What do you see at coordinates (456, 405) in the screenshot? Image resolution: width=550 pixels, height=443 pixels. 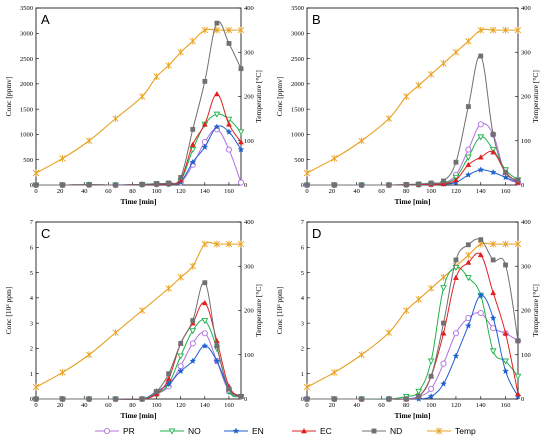 I see `x-tick-label: 120` at bounding box center [456, 405].